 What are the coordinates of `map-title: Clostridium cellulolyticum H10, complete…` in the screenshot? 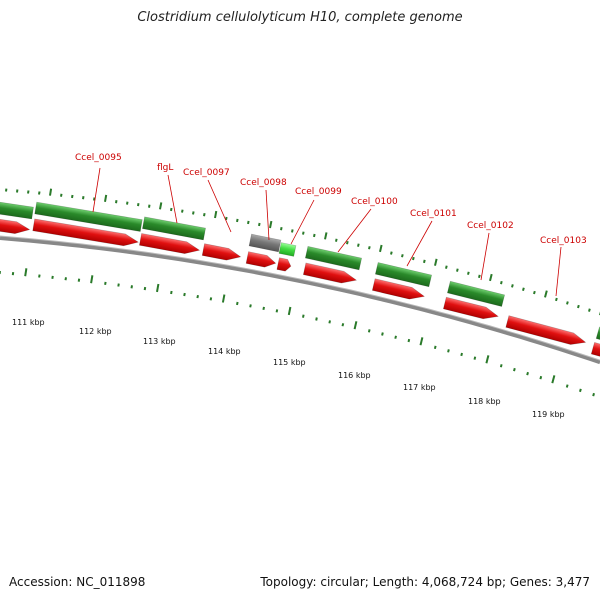 It's located at (300, 17).